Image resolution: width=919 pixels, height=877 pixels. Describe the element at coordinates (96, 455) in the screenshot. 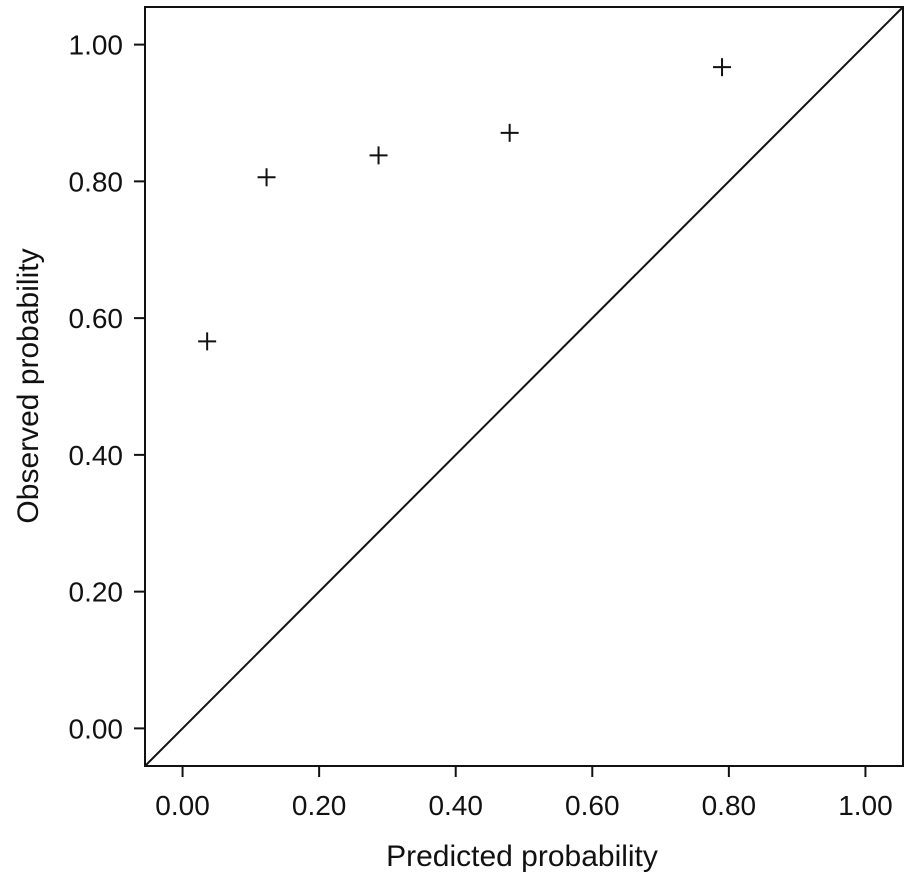

I see `y-tick-label: 0.40` at that location.